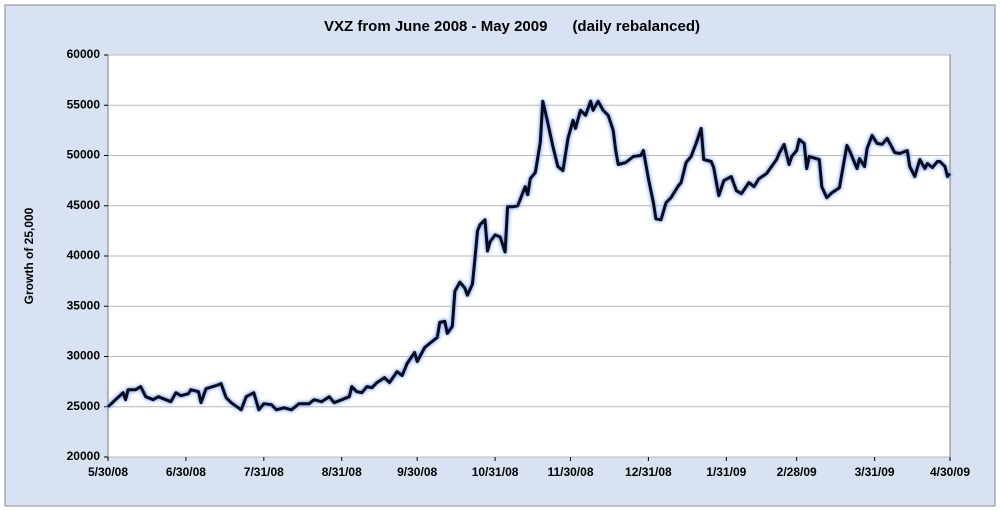  Describe the element at coordinates (84, 205) in the screenshot. I see `y-tick-label: 45000` at that location.